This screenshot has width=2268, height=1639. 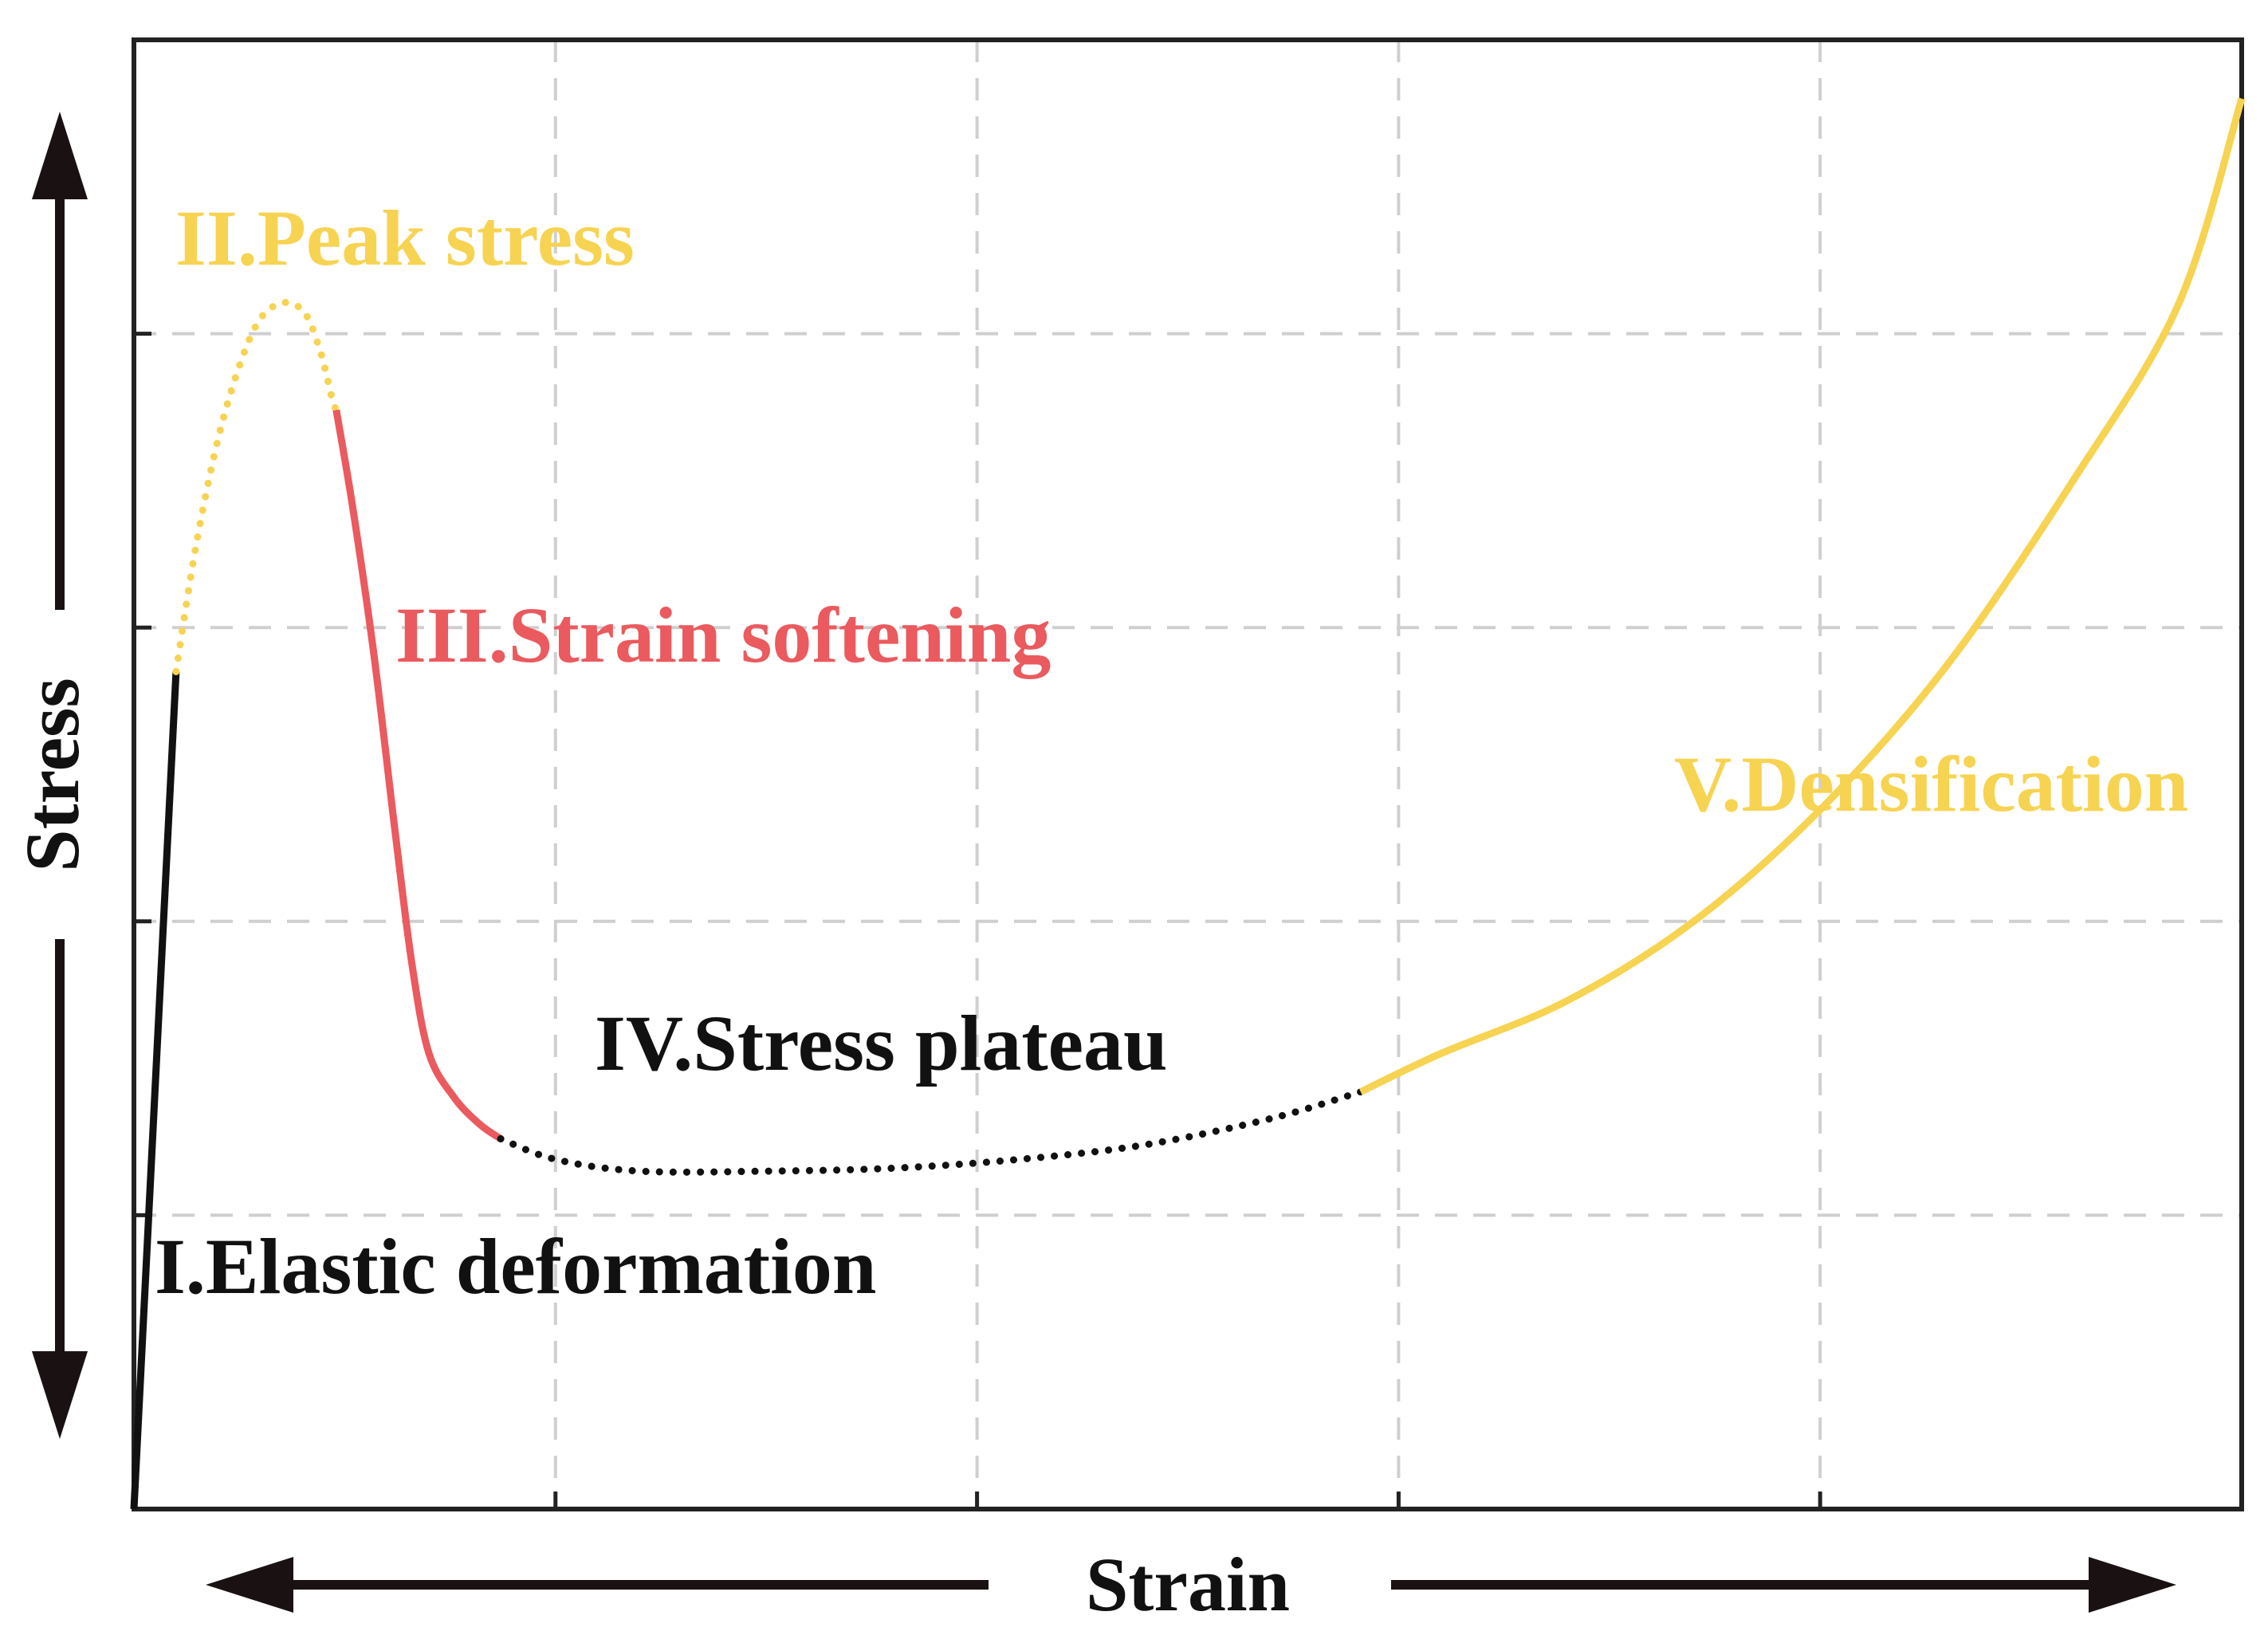 What do you see at coordinates (256, 487) in the screenshot?
I see `curve-peak-stress` at bounding box center [256, 487].